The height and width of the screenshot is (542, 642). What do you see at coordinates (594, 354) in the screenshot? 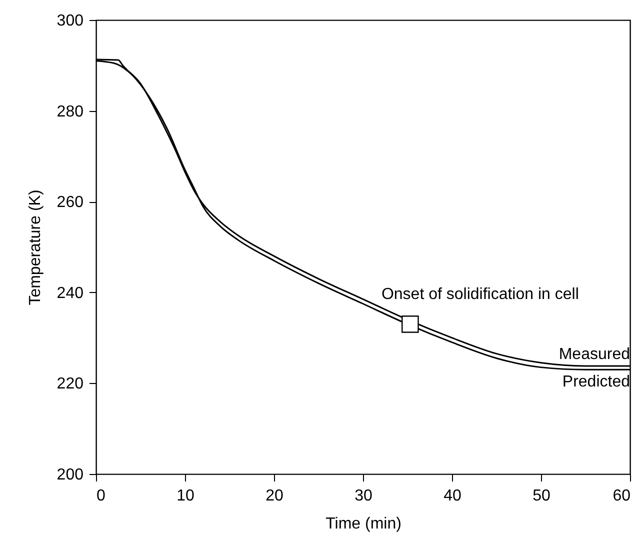
I see `series-label: Measured` at bounding box center [594, 354].